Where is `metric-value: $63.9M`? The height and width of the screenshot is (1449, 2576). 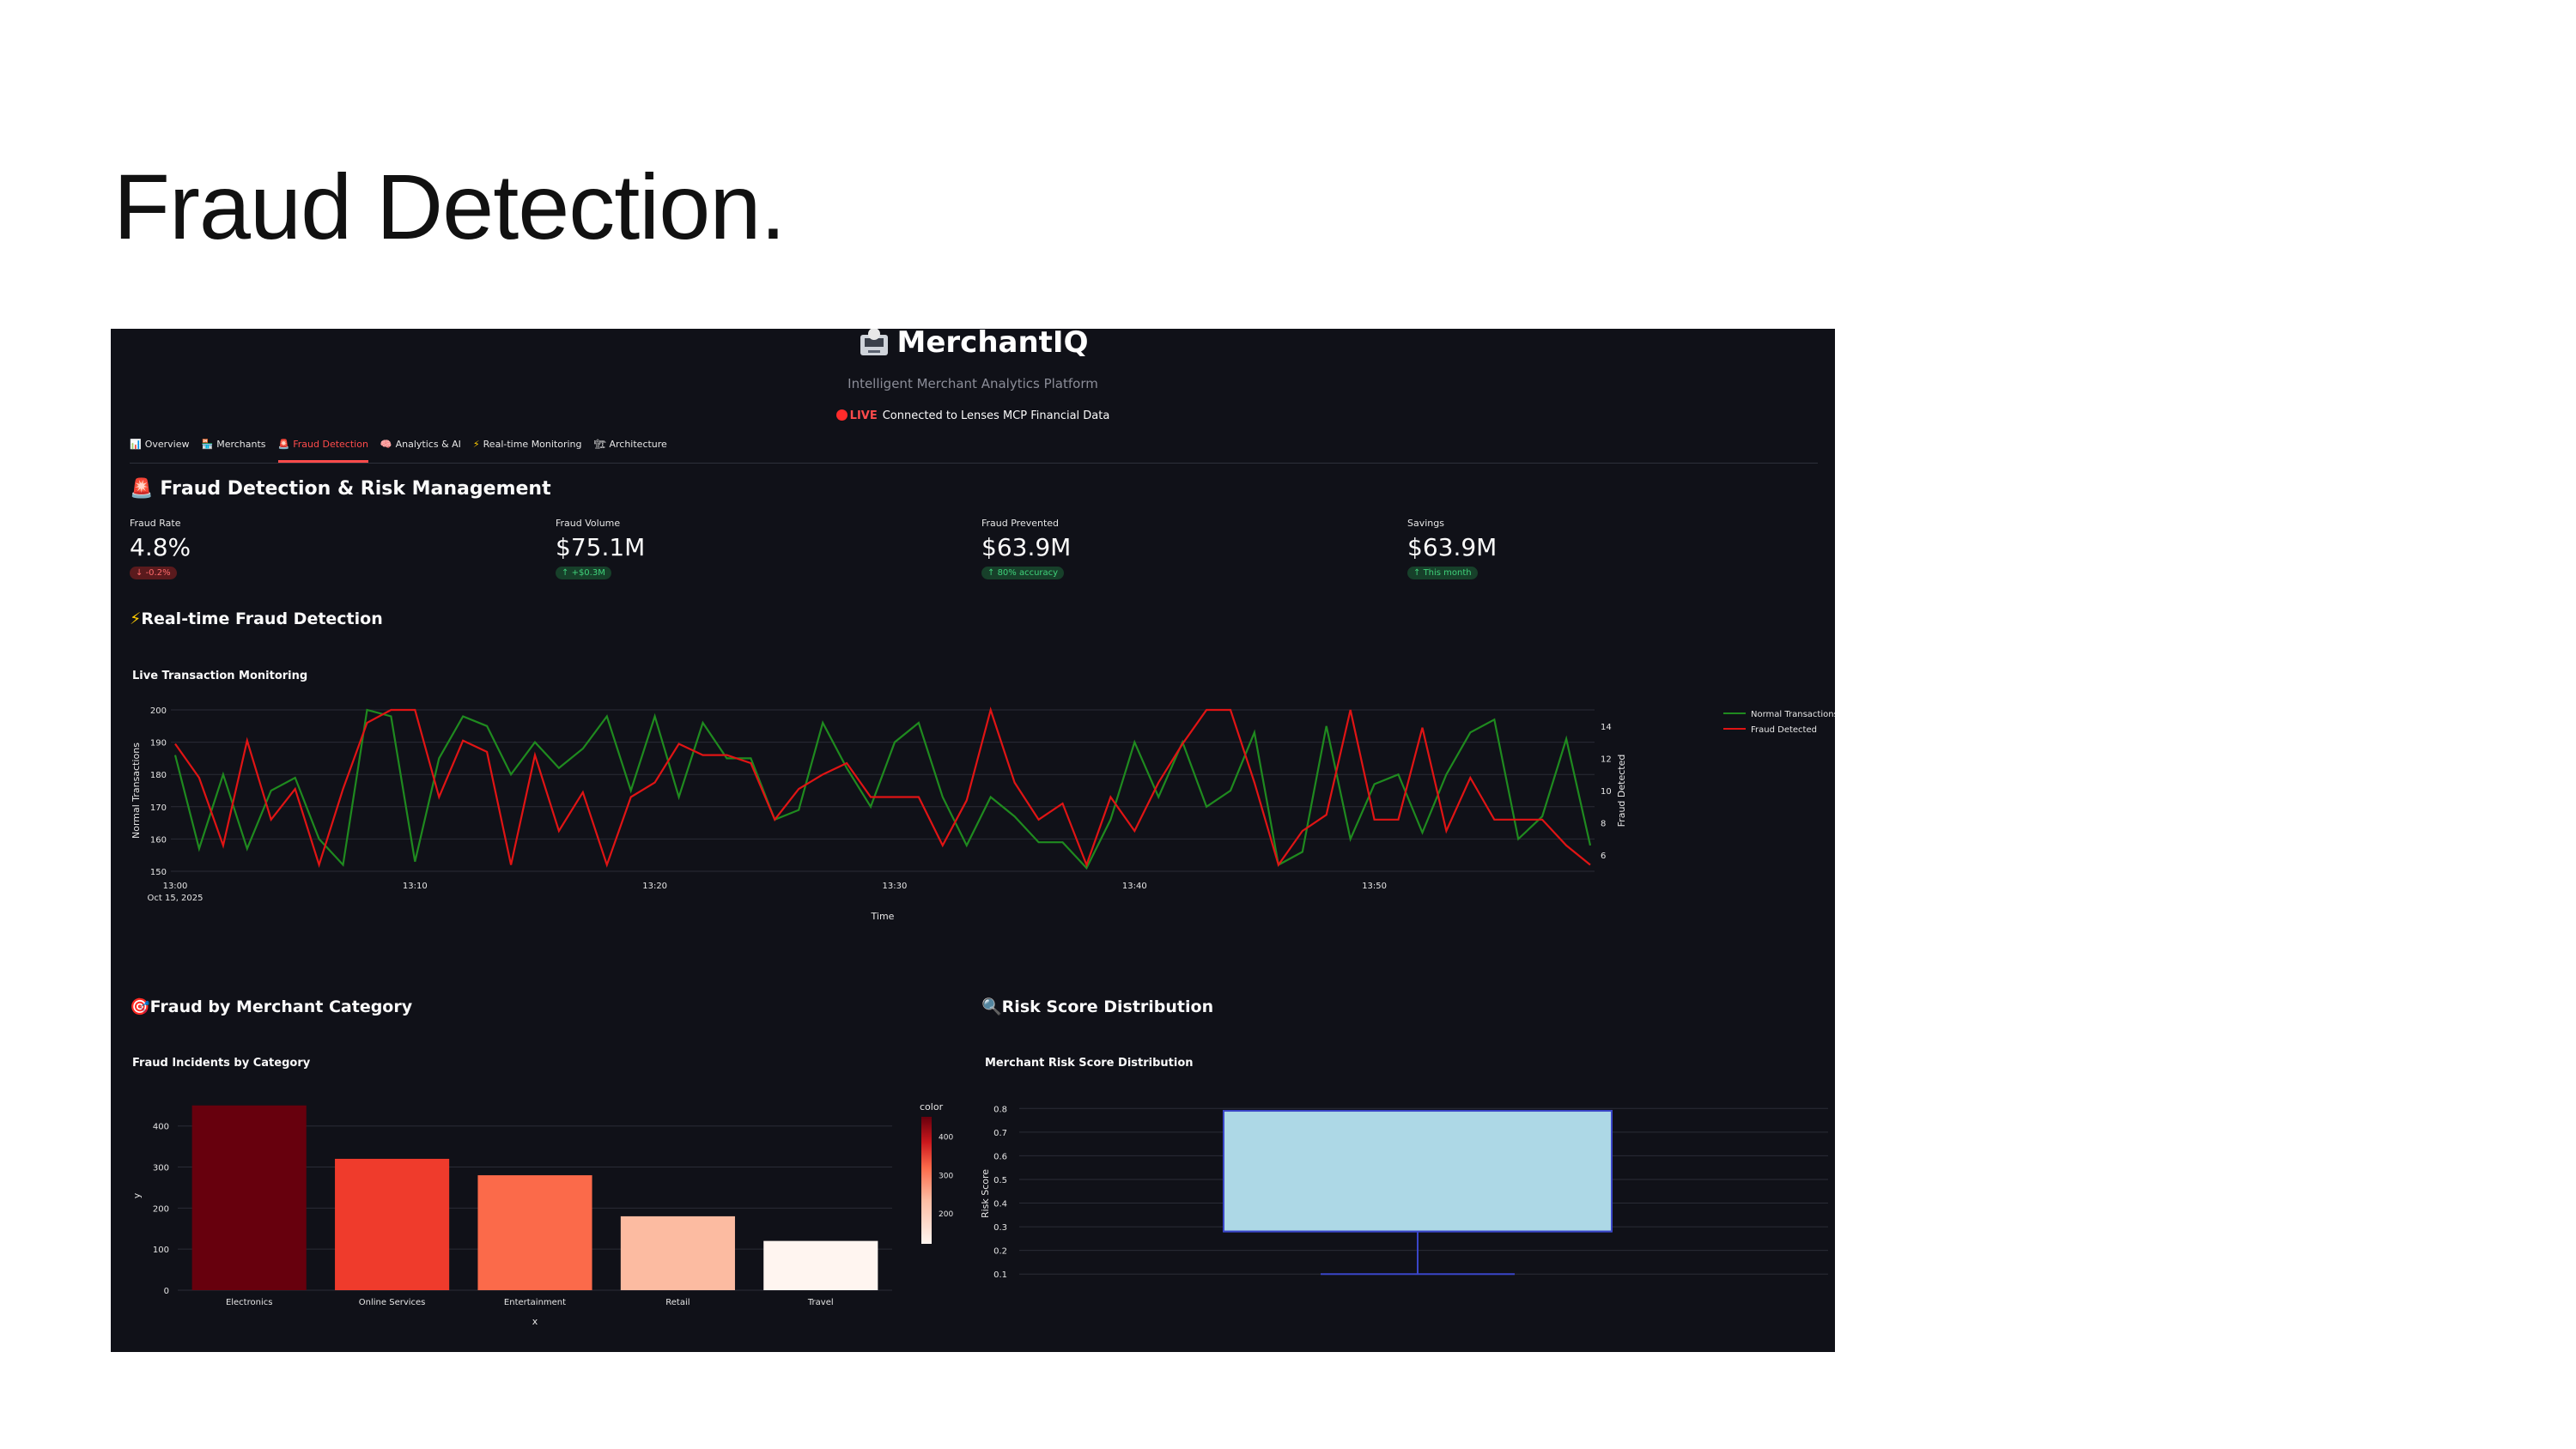
metric-value: $63.9M is located at coordinates (1027, 547).